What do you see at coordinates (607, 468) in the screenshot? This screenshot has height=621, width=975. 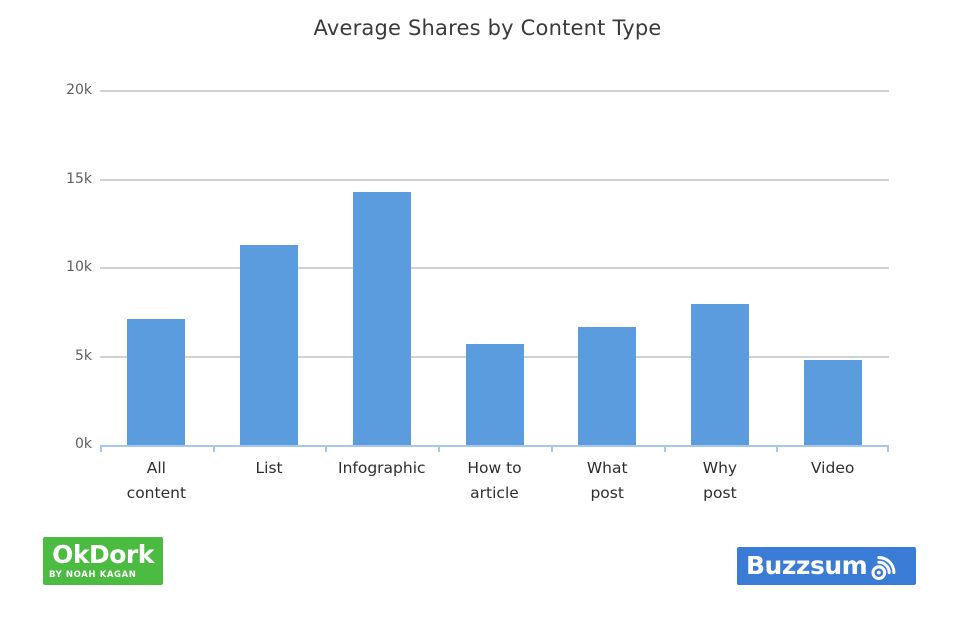 I see `x-tick-label-line: What` at bounding box center [607, 468].